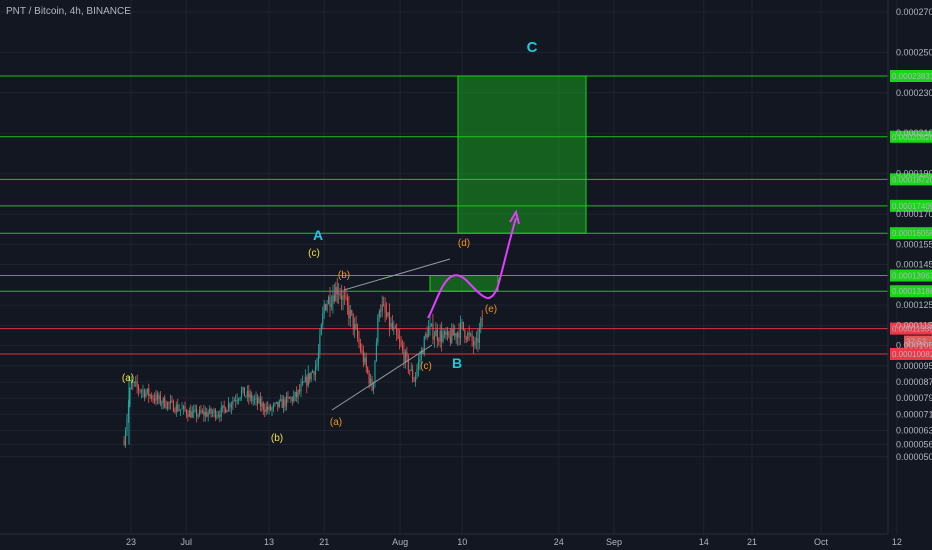 This screenshot has height=550, width=932. I want to click on projection-curve, so click(472, 268).